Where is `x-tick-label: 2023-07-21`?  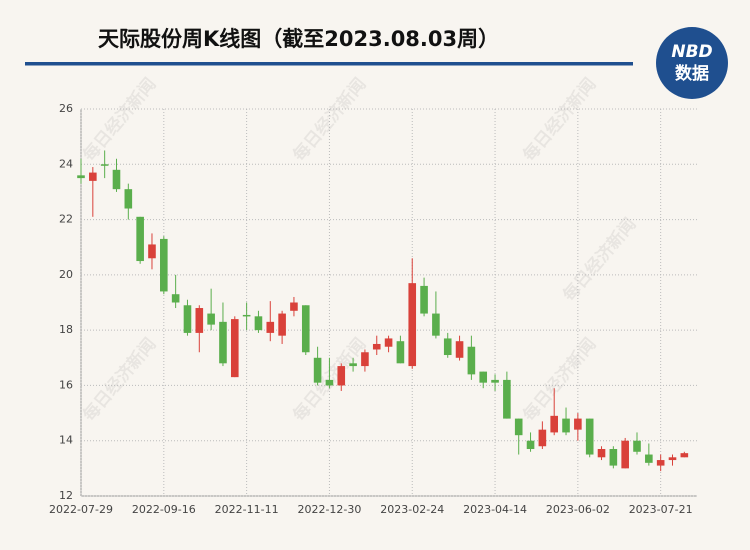
x-tick-label: 2023-07-21 is located at coordinates (661, 509).